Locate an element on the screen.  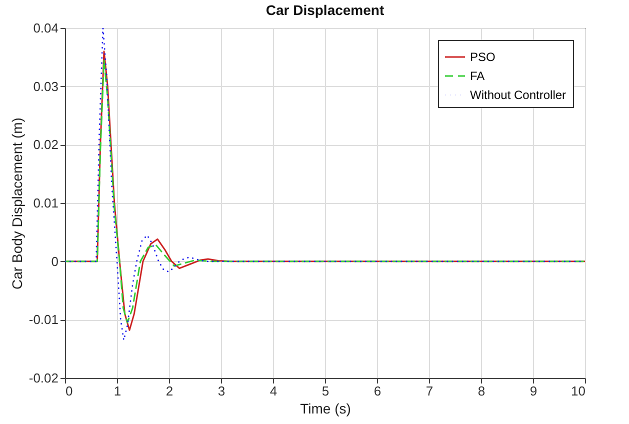
x-tick-label: 5 is located at coordinates (326, 391).